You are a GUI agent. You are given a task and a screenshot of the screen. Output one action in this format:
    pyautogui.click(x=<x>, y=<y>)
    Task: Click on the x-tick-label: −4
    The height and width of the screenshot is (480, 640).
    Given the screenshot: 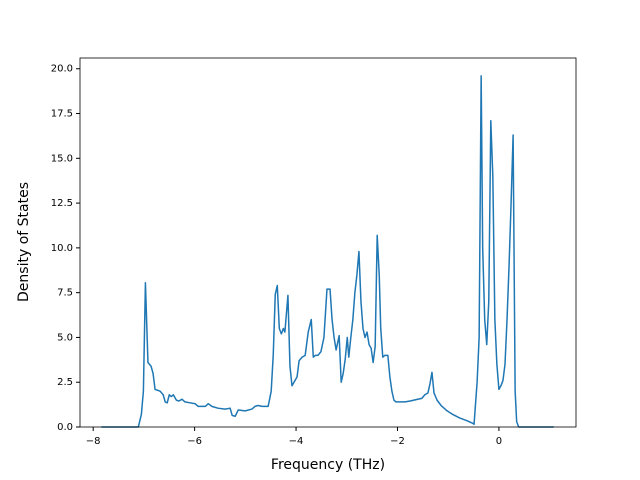 What is the action you would take?
    pyautogui.click(x=296, y=441)
    